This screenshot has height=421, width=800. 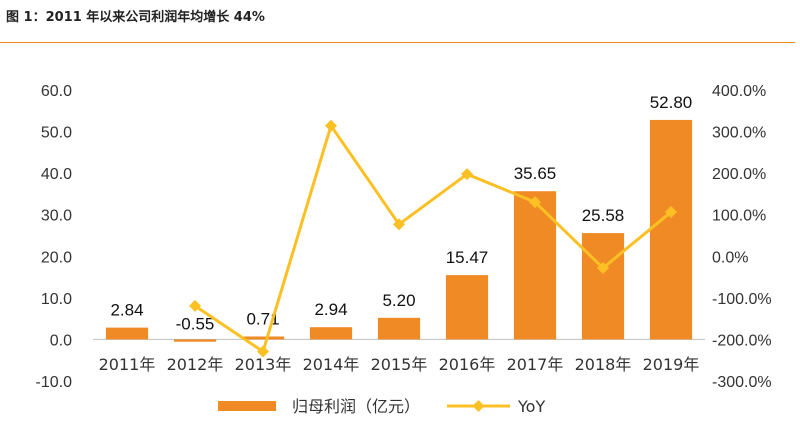 I want to click on legend-line-label: YoY, so click(x=531, y=406).